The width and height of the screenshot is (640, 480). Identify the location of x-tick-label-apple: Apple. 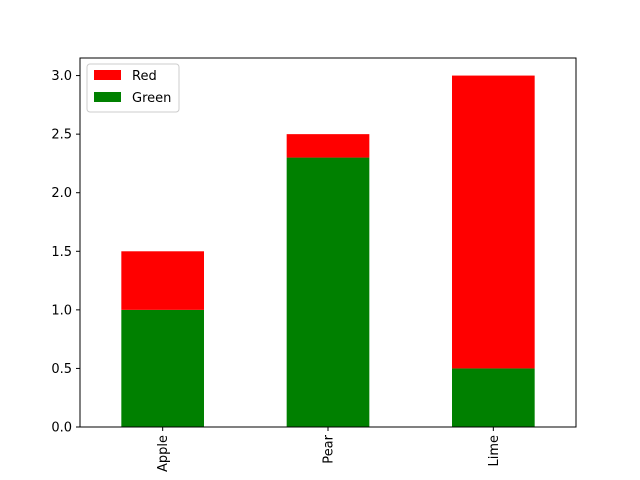
(163, 453).